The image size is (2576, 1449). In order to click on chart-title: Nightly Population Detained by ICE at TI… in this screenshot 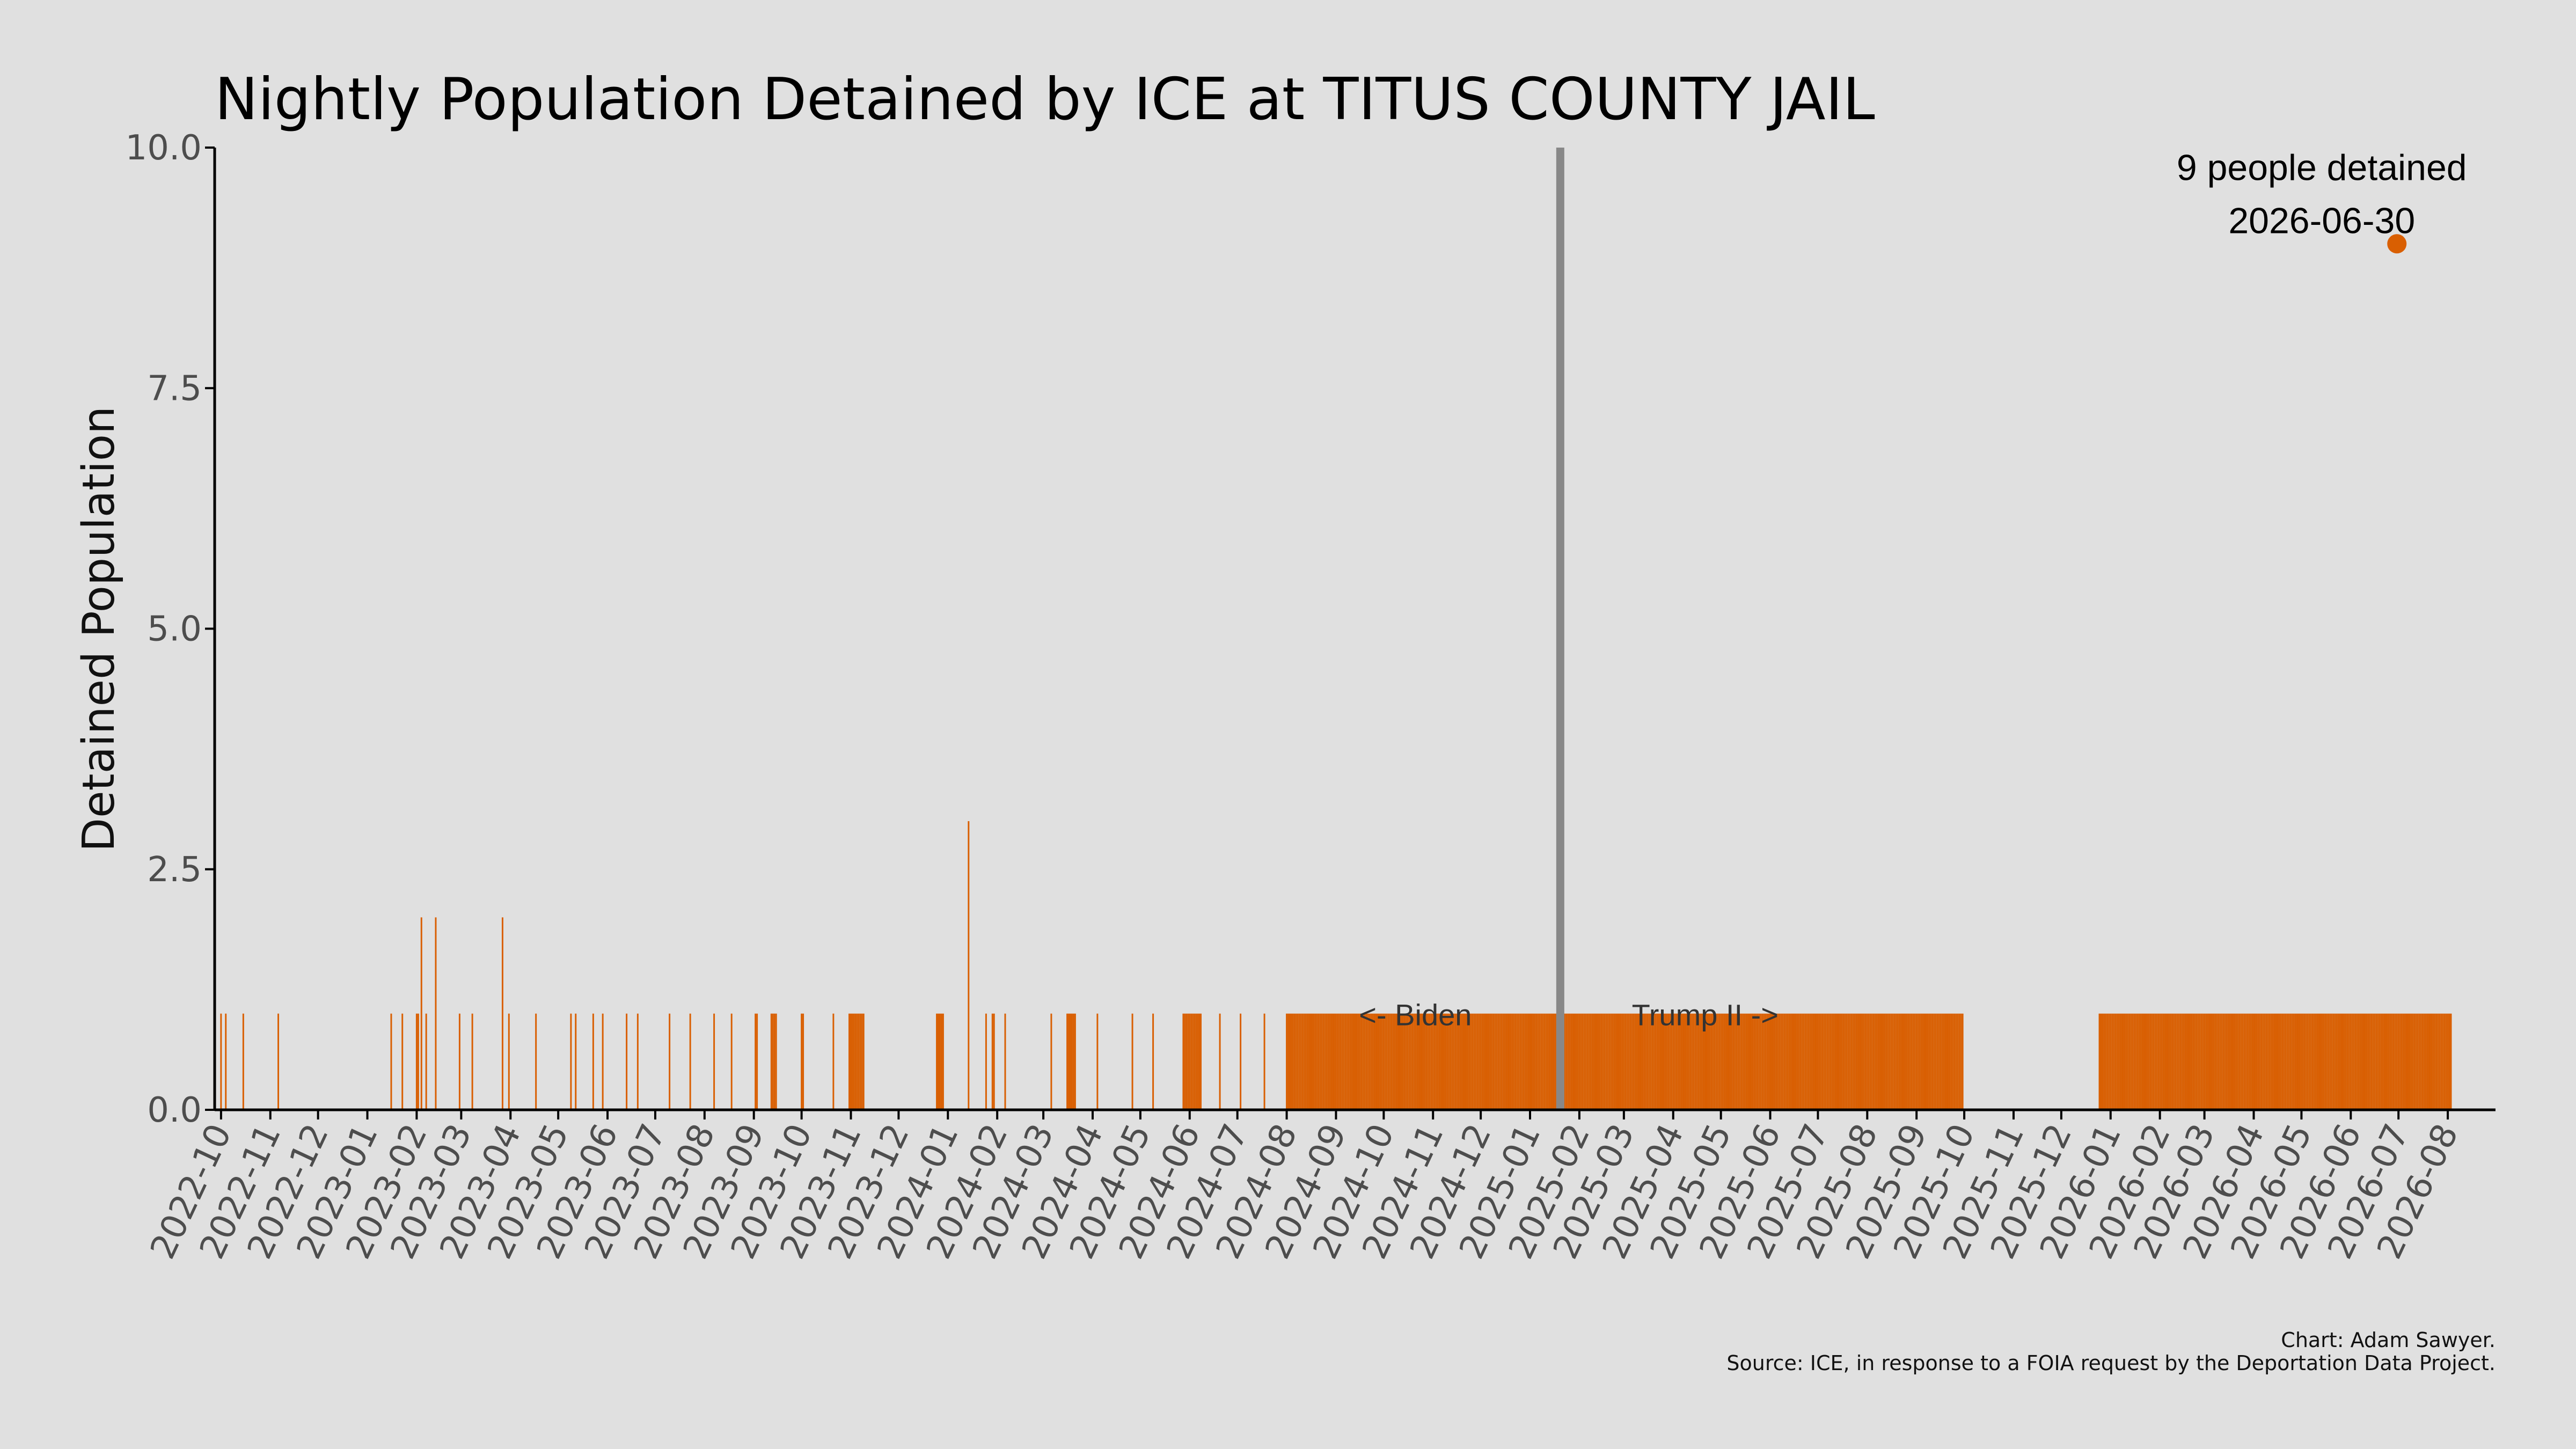, I will do `click(1045, 99)`.